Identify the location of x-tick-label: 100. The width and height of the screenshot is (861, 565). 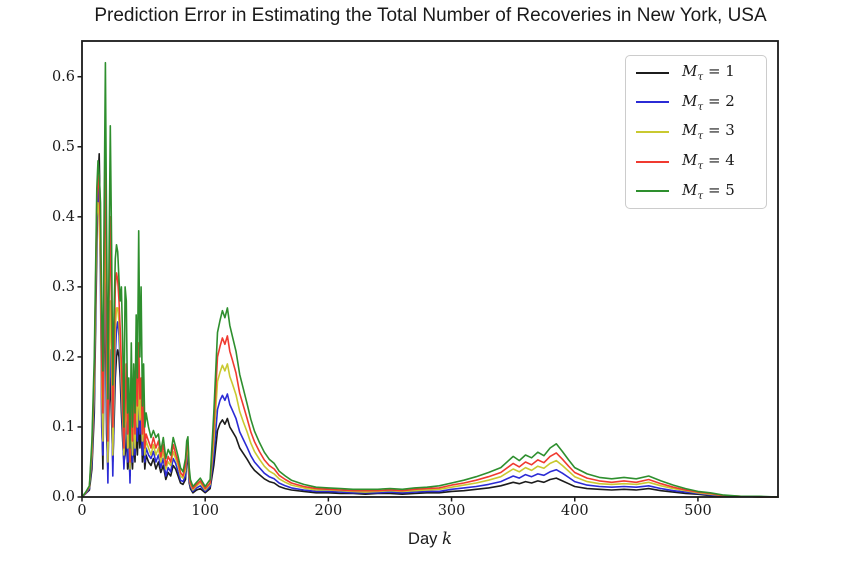
(205, 511).